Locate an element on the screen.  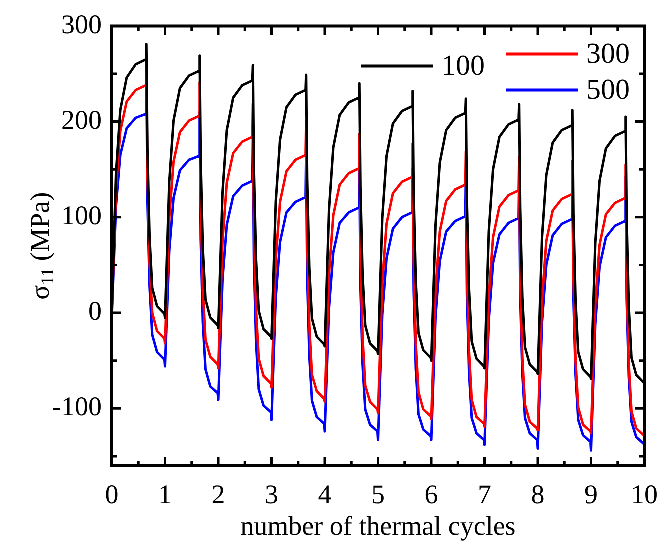
y-tick-label: 100 is located at coordinates (82, 215).